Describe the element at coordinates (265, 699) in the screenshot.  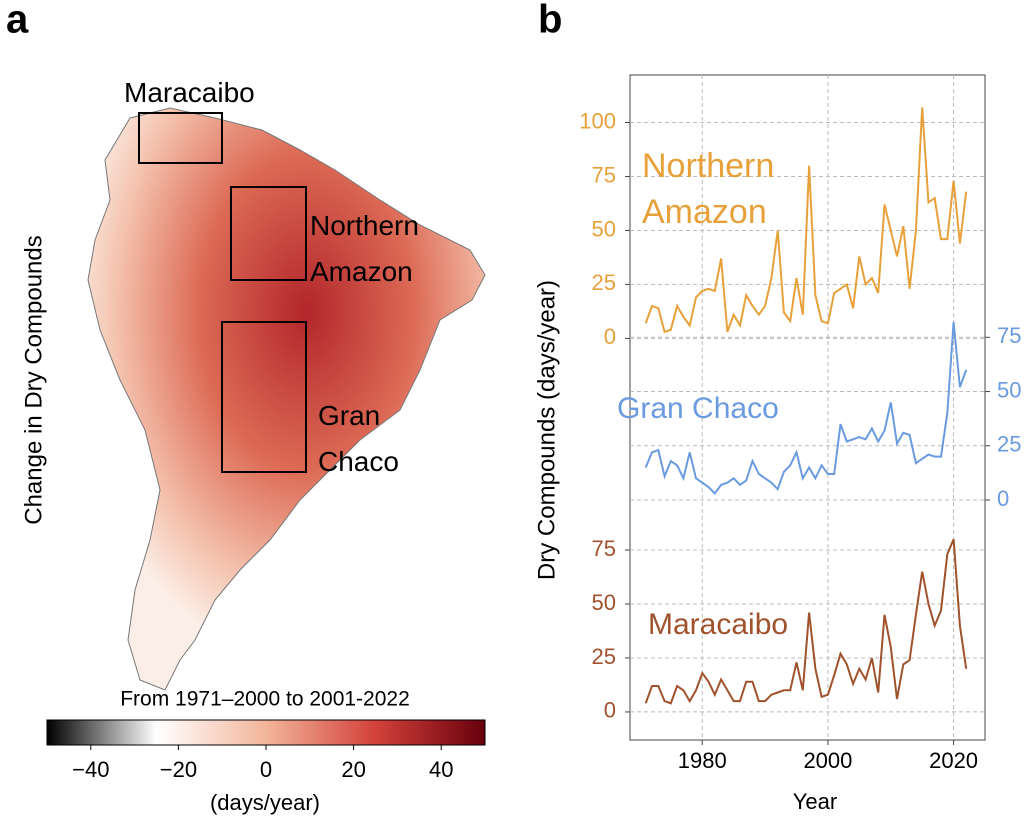
I see `colorbar-title: From 1971–2000 to 2001-2022` at that location.